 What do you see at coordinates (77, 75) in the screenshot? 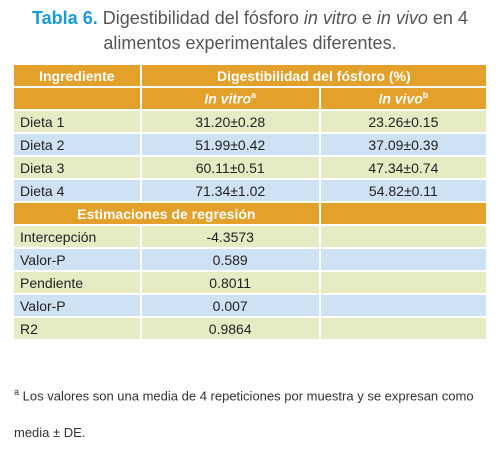
I see `header-cell: Ingrediente` at bounding box center [77, 75].